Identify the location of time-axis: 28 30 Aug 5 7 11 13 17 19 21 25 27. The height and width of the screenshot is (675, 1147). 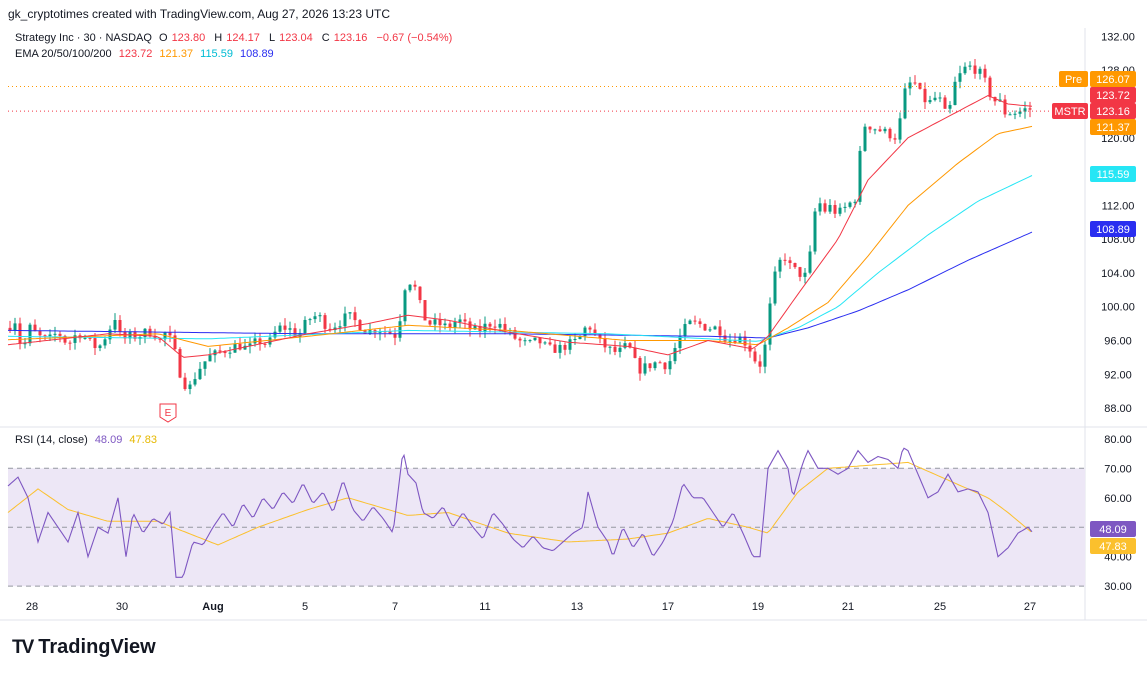
(531, 607).